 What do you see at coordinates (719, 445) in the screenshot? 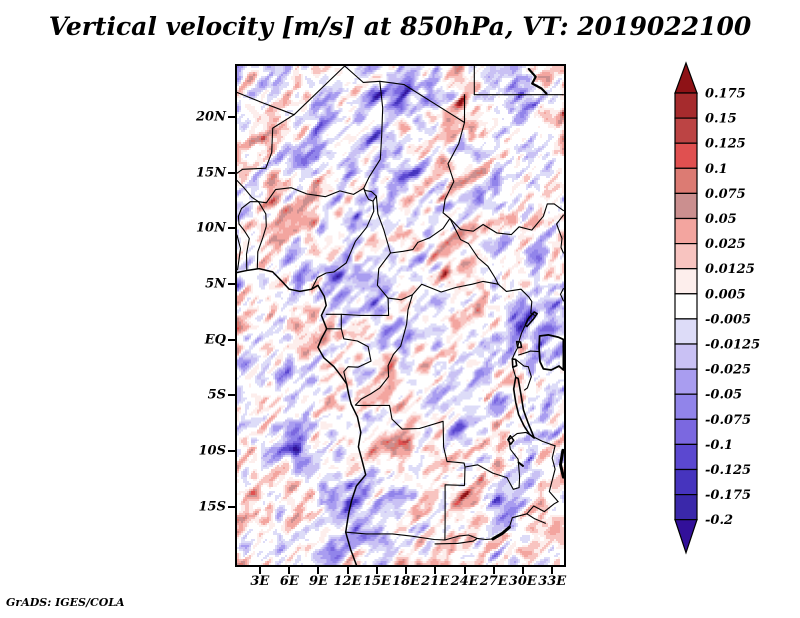
I see `colorbar-label: -0.1` at bounding box center [719, 445].